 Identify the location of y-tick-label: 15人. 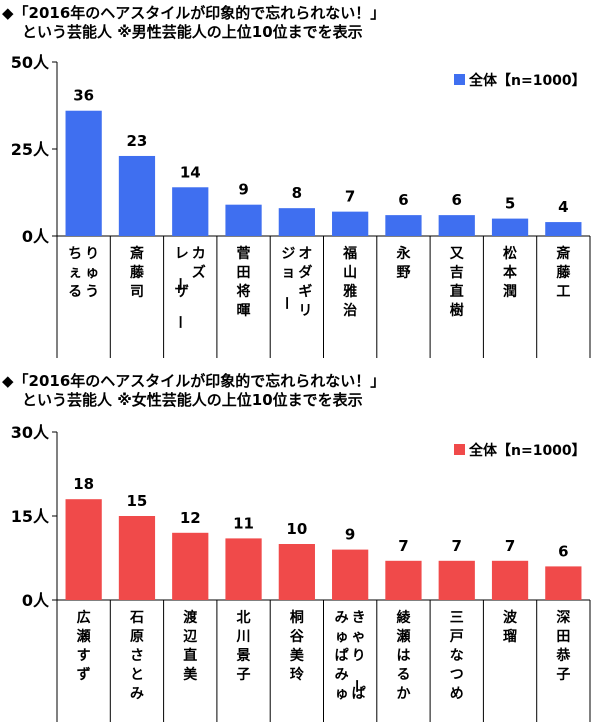
(30, 516).